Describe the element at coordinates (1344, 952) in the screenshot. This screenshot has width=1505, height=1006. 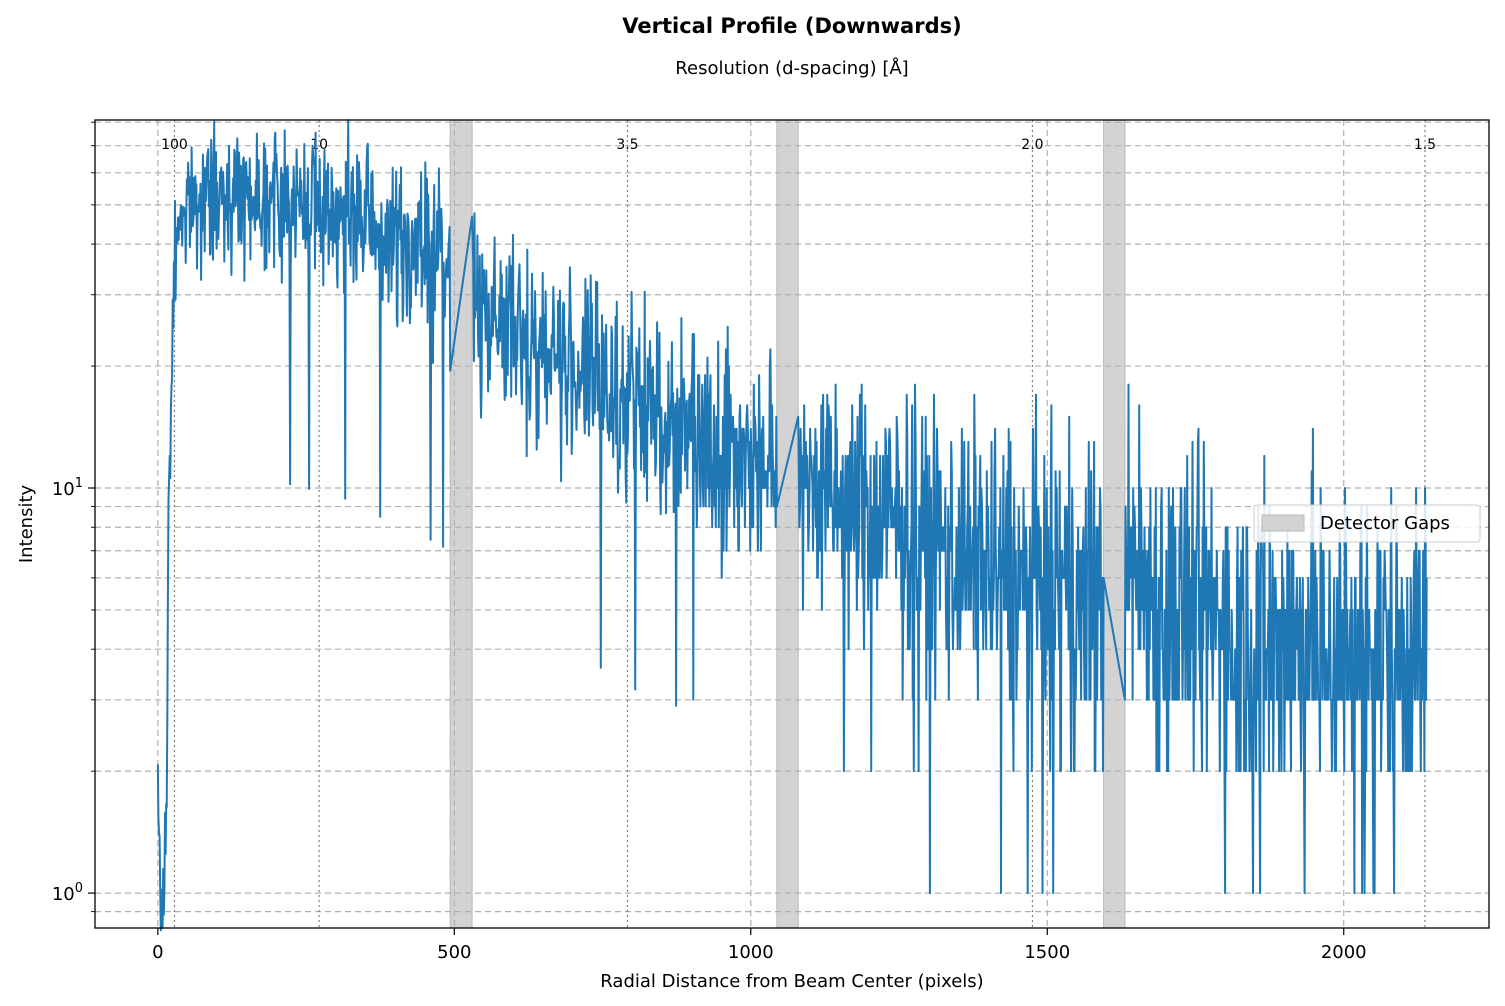
I see `x-tick-label: 2000` at that location.